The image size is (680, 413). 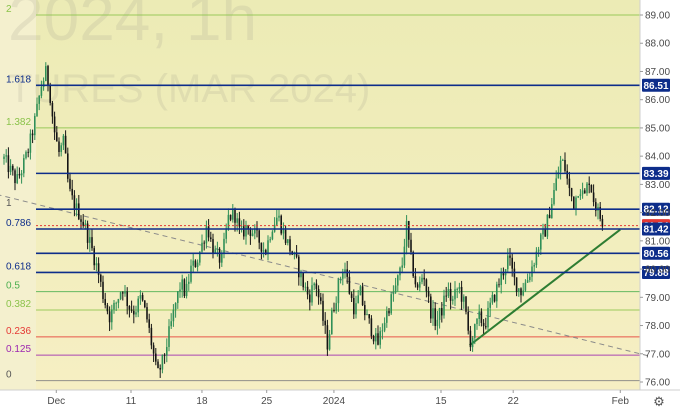 What do you see at coordinates (18, 122) in the screenshot?
I see `fib-level-label: 1.382` at bounding box center [18, 122].